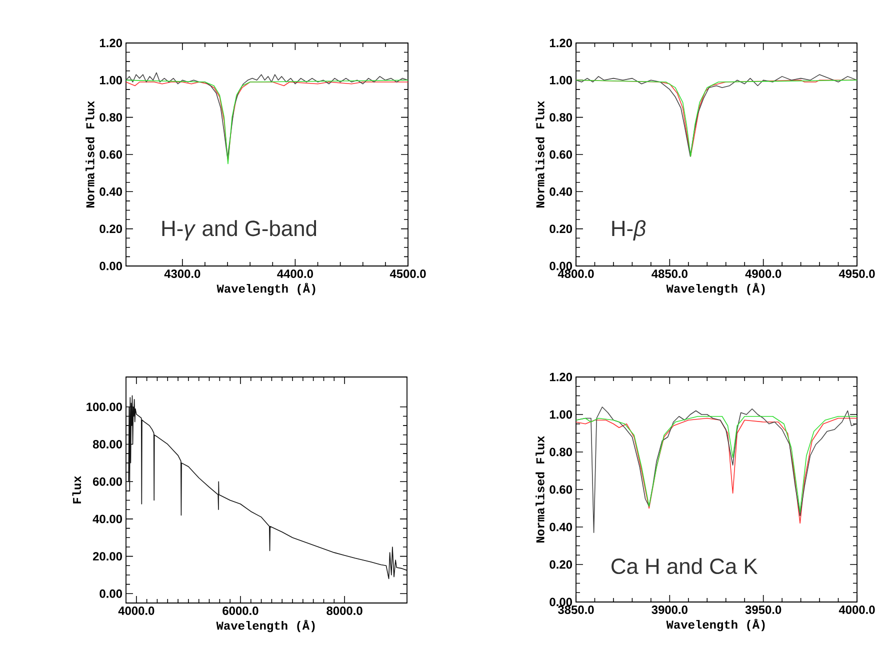  Describe the element at coordinates (763, 274) in the screenshot. I see `x-tick-label: 4900.0` at that location.